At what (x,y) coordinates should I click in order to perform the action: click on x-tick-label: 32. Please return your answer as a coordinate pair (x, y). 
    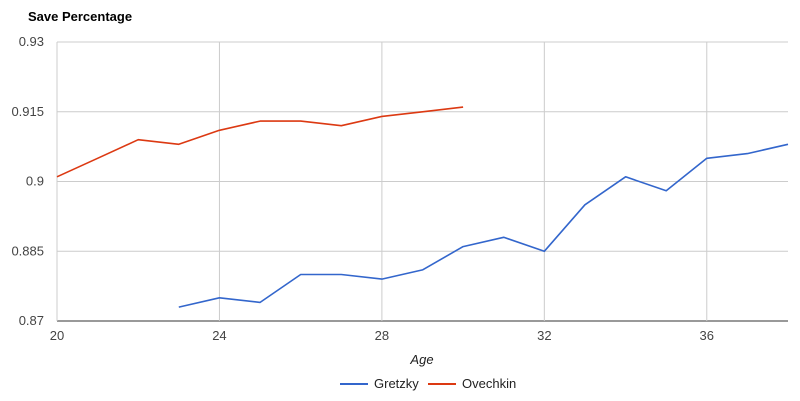
    Looking at the image, I should click on (544, 335).